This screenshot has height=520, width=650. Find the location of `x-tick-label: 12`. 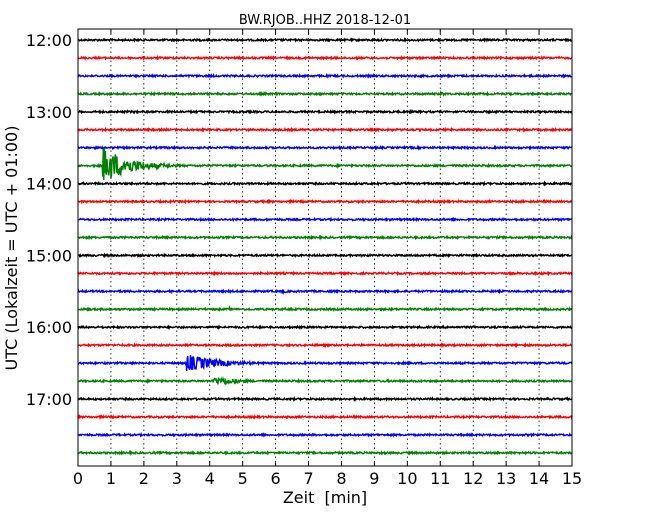

x-tick-label: 12 is located at coordinates (473, 478).